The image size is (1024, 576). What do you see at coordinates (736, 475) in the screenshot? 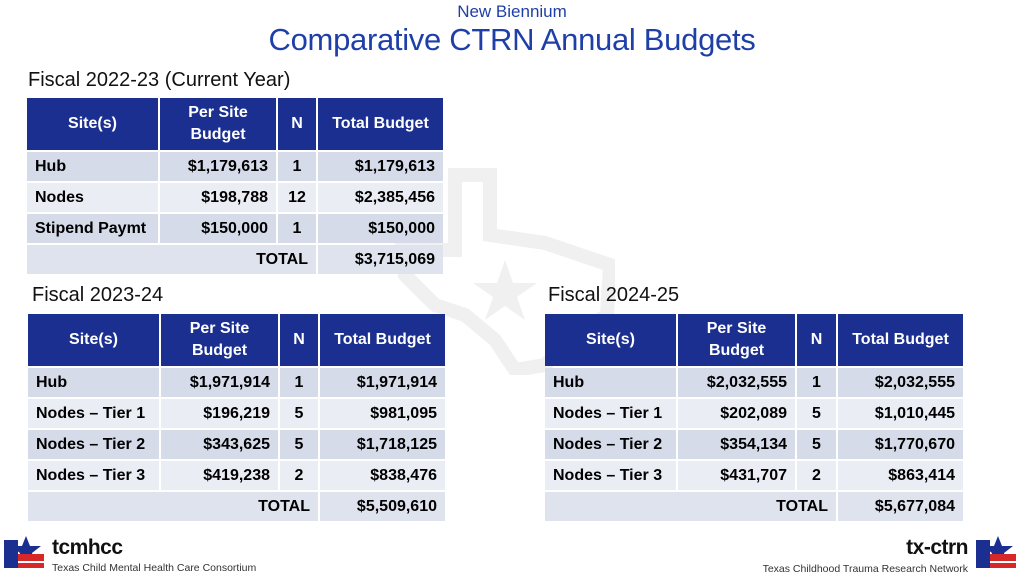
I see `per-site-cell: $431,707` at bounding box center [736, 475].